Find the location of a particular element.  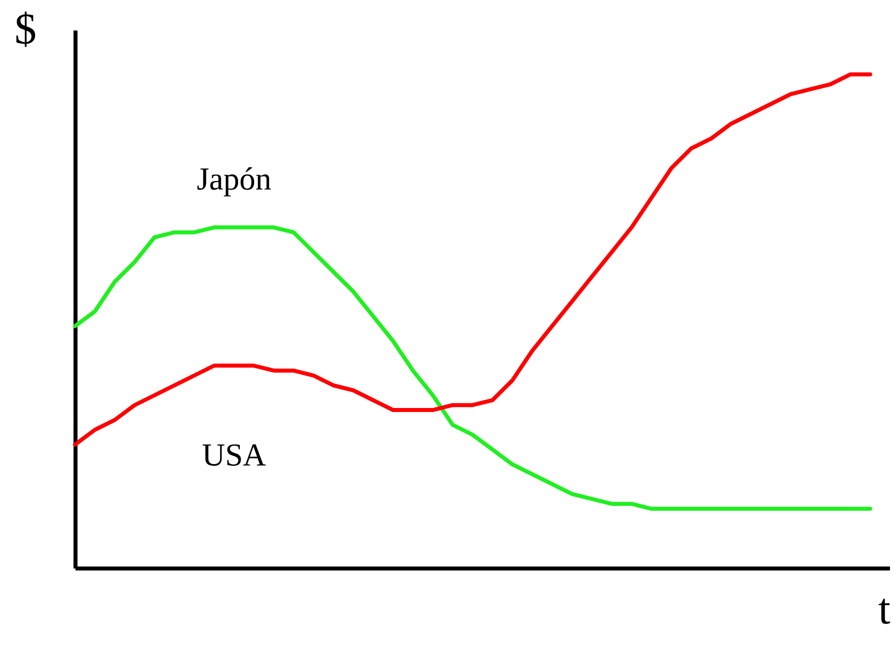

series-label: Japón is located at coordinates (234, 178).